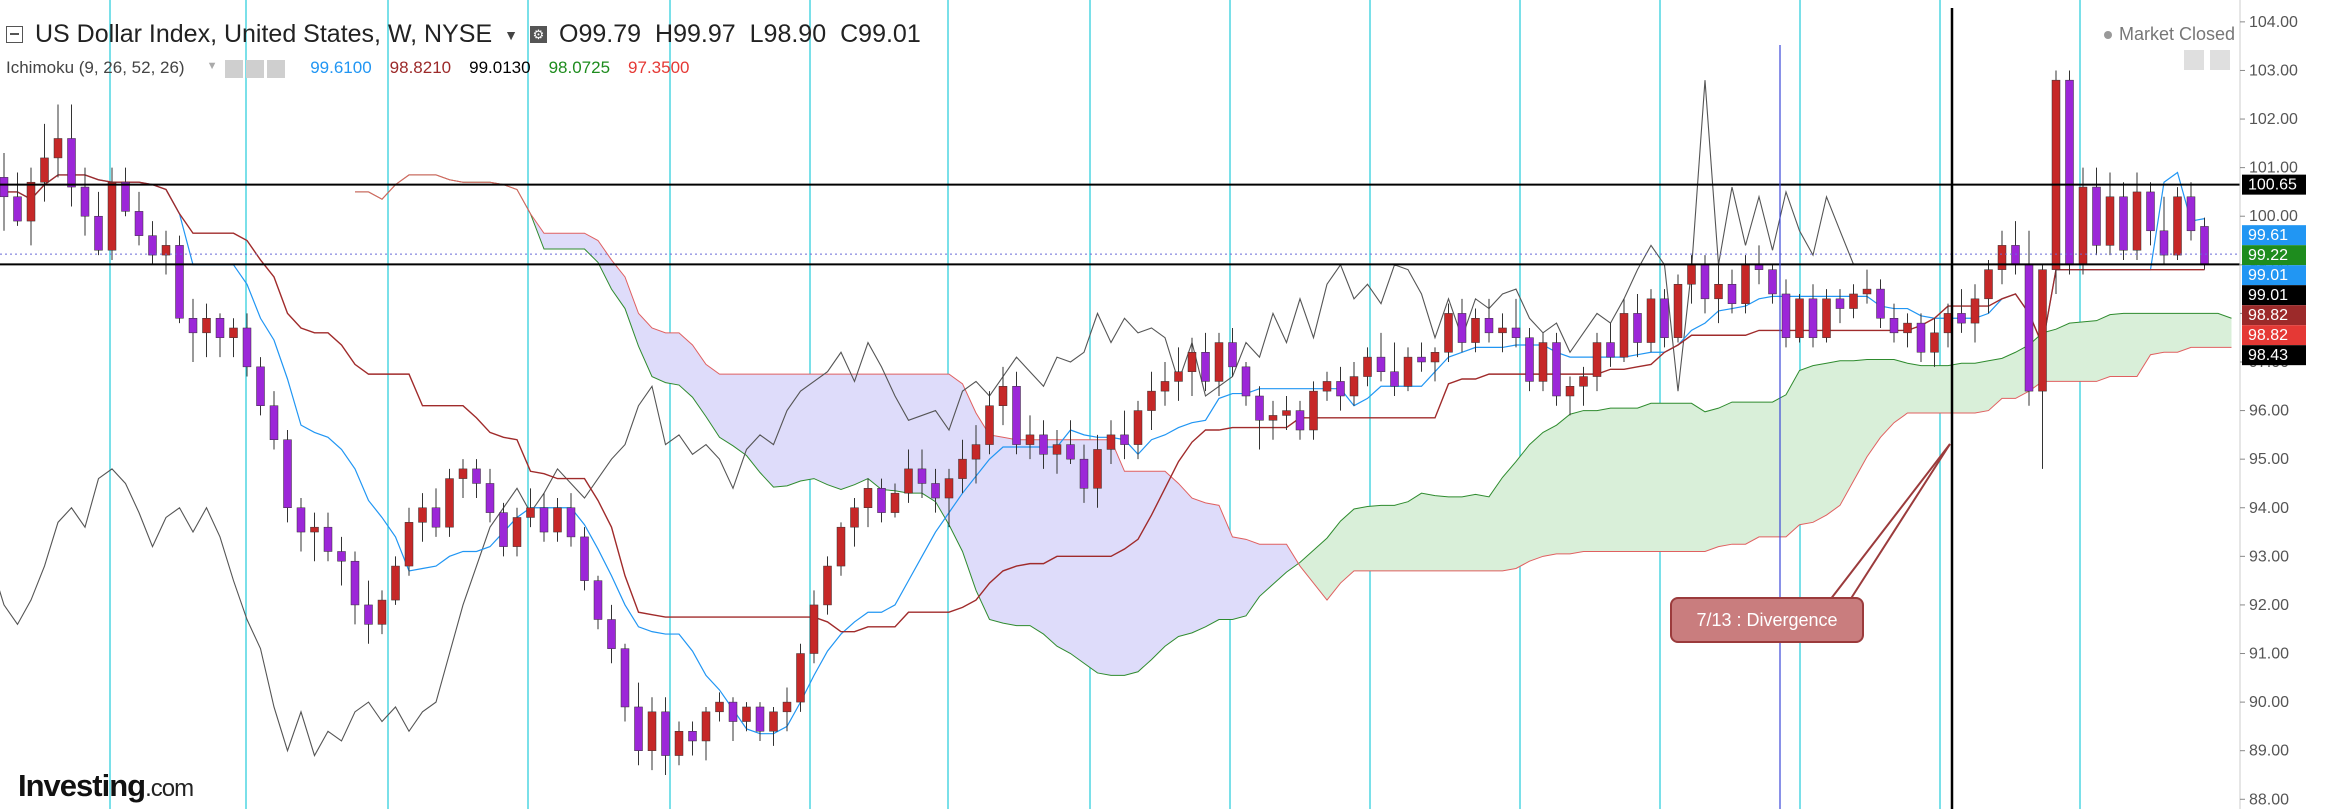 This screenshot has width=2331, height=809. What do you see at coordinates (2176, 34) in the screenshot?
I see `market-status-text: Market Closed` at bounding box center [2176, 34].